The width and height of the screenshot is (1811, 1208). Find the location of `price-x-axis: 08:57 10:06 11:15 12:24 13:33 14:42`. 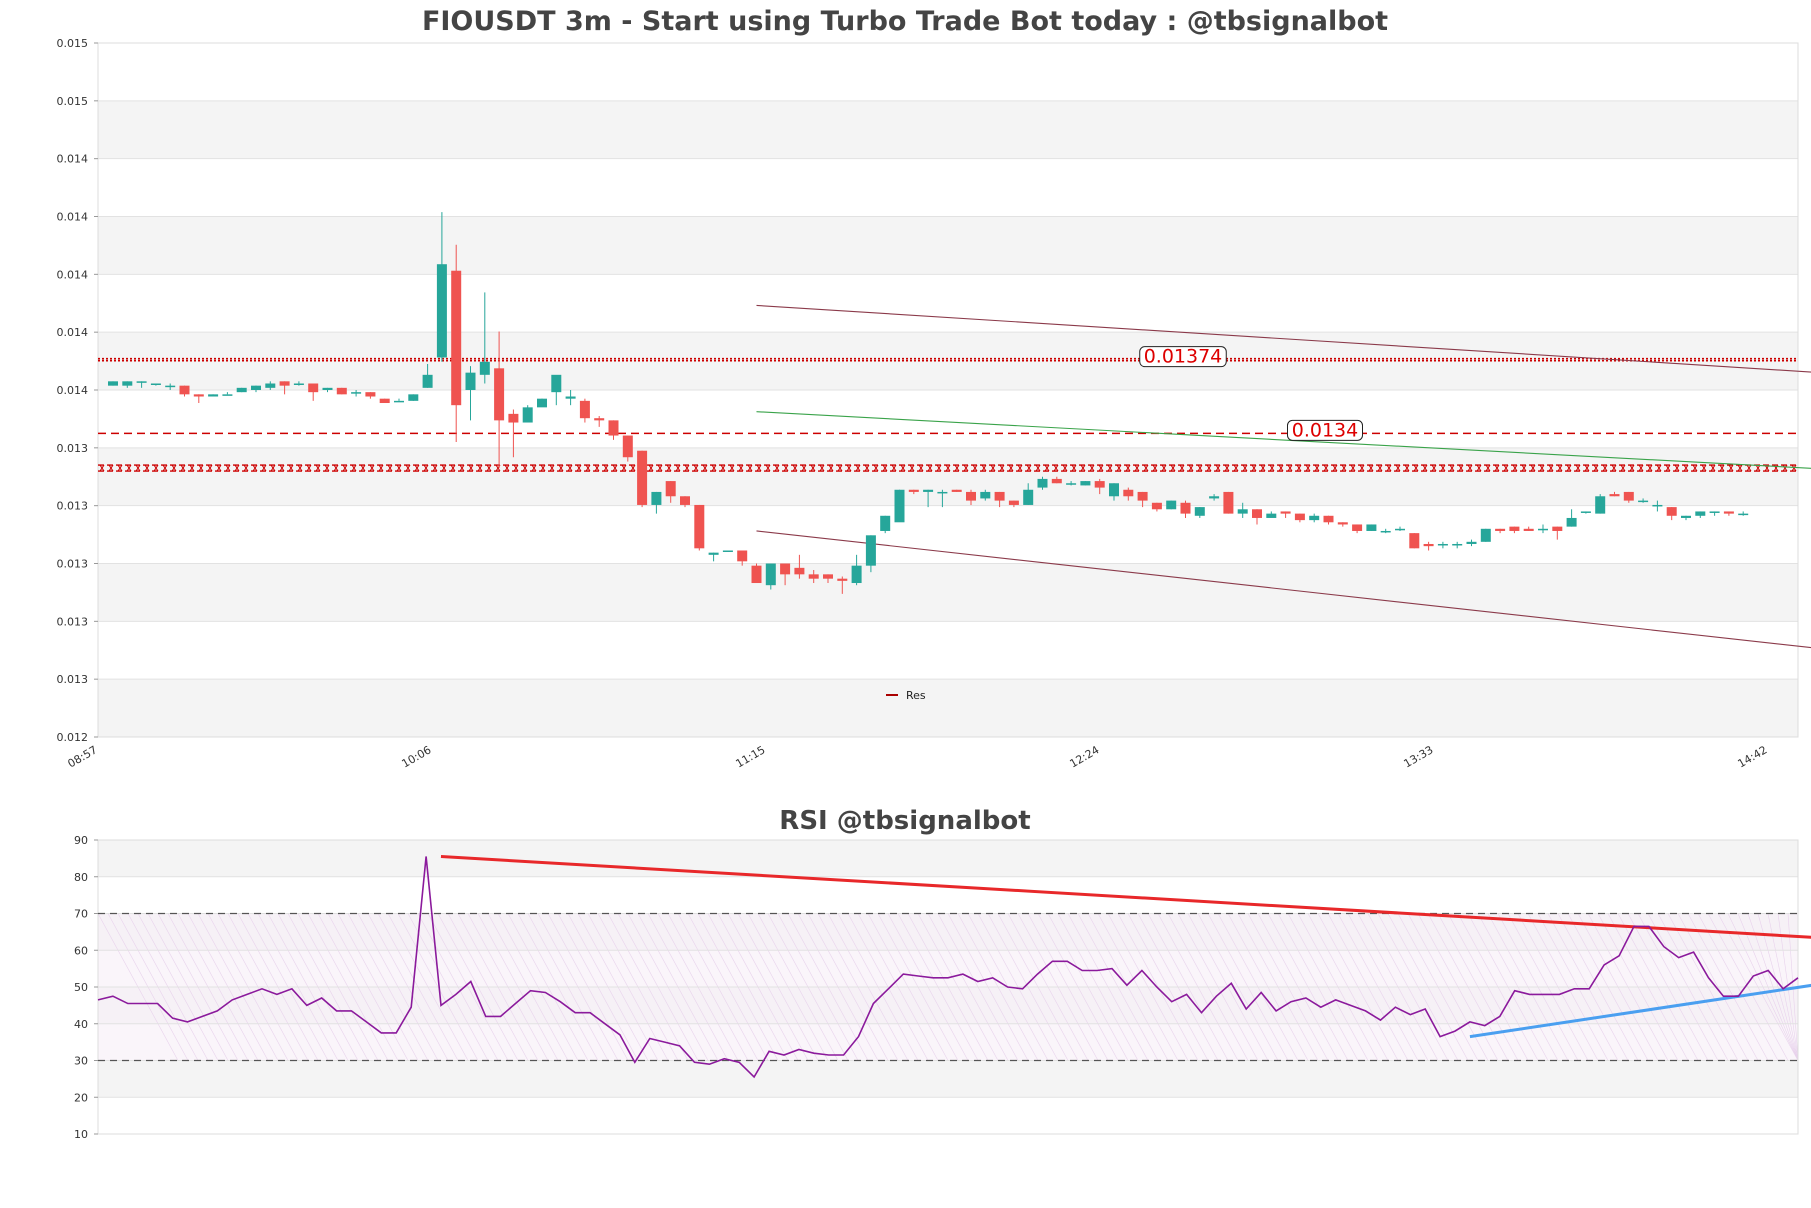

price-x-axis: 08:57 10:06 11:15 12:24 13:33 14:42 is located at coordinates (918, 756).